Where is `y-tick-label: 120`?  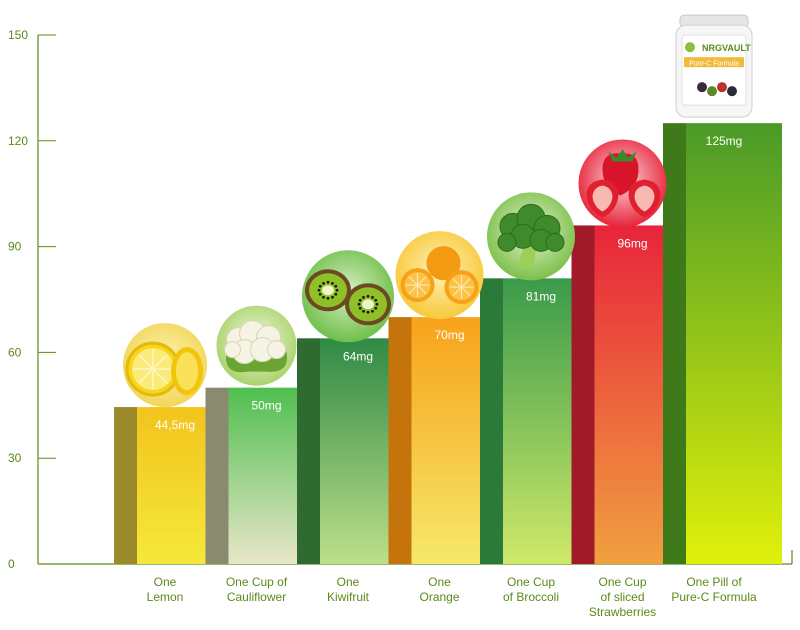
y-tick-label: 120 is located at coordinates (18, 141).